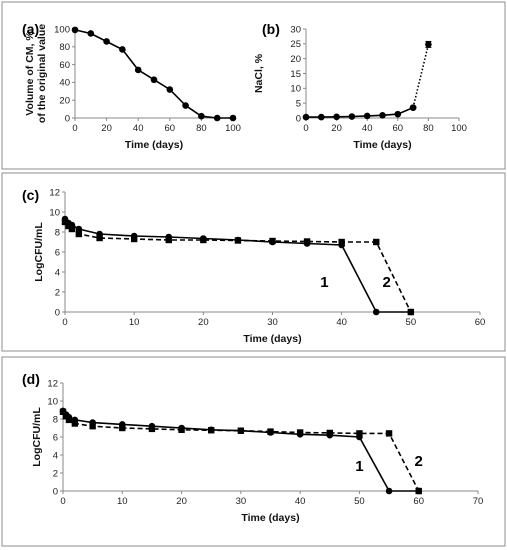 The height and width of the screenshot is (550, 507). Describe the element at coordinates (64, 83) in the screenshot. I see `y-tick-label: 40` at that location.